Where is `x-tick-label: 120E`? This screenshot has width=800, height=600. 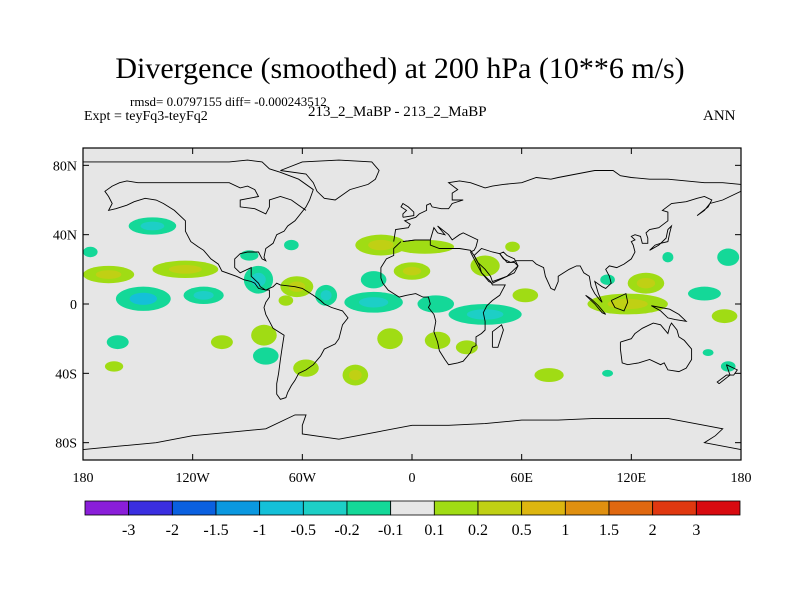
x-tick-label: 120E is located at coordinates (632, 478).